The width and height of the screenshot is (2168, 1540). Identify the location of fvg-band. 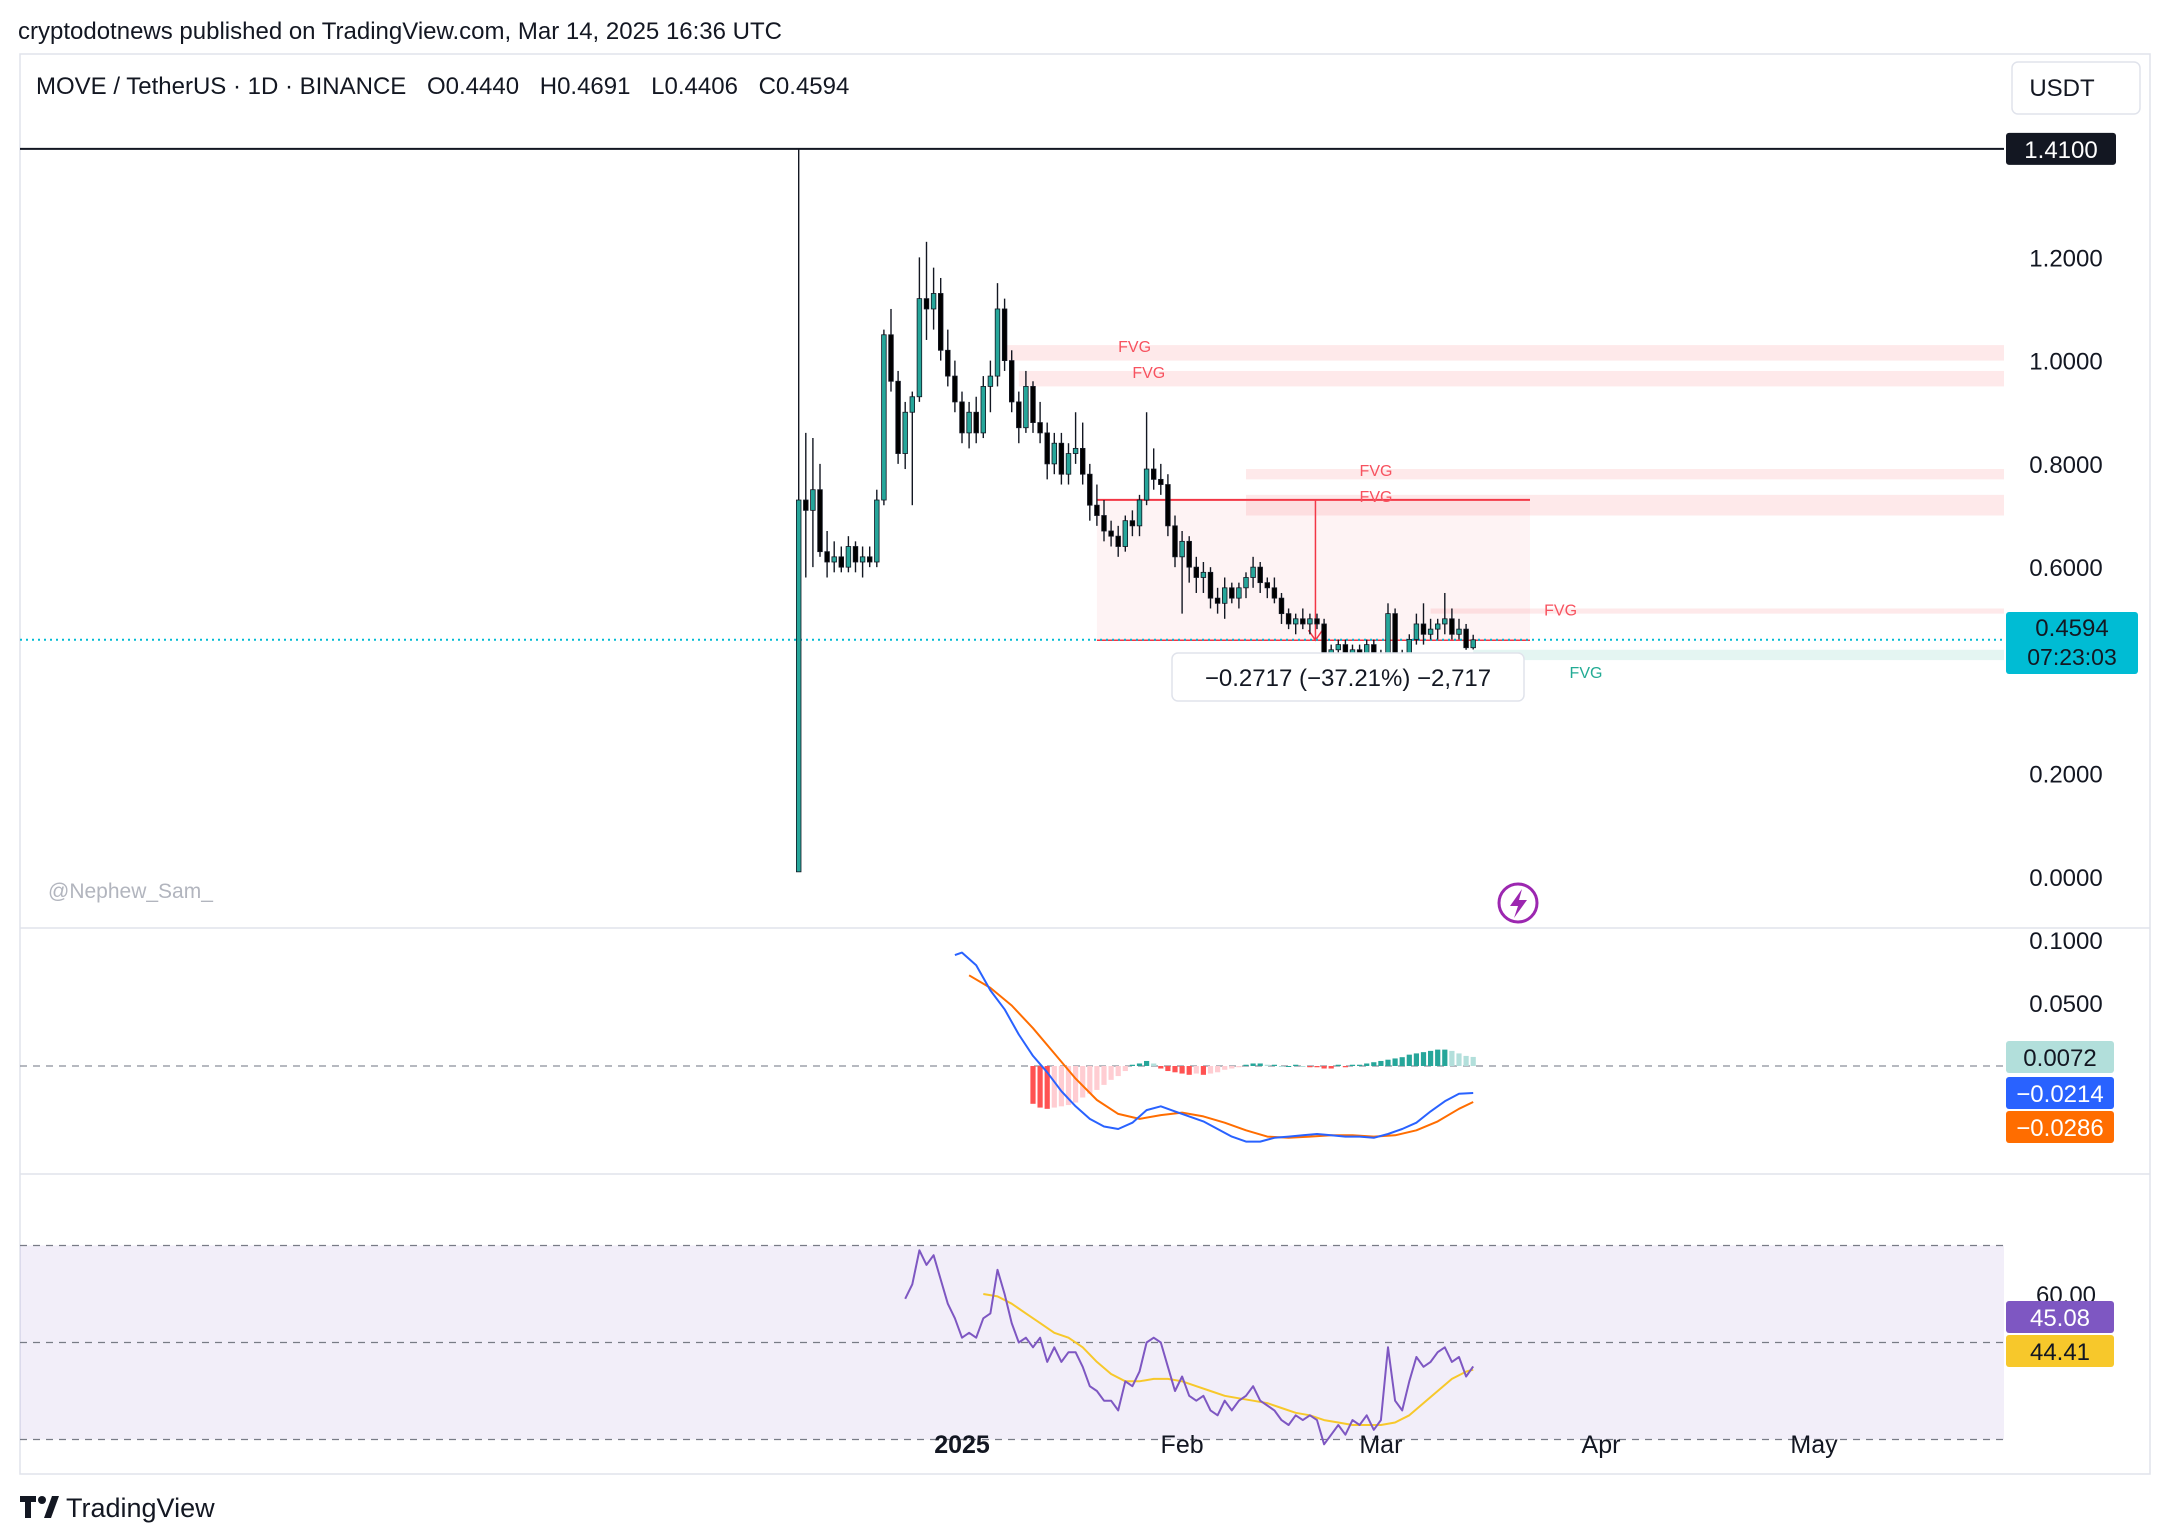
(1511, 378).